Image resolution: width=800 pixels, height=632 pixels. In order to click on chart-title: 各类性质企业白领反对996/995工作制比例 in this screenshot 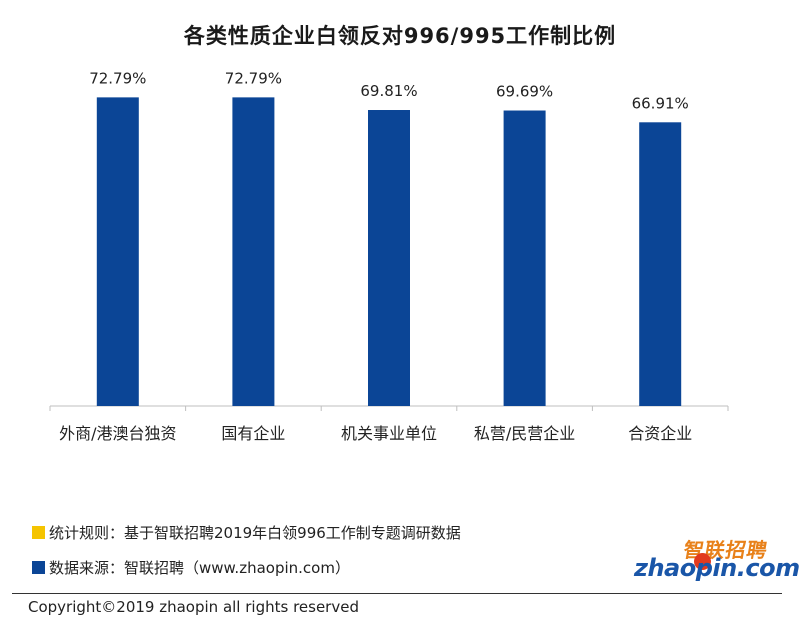, I will do `click(400, 36)`.